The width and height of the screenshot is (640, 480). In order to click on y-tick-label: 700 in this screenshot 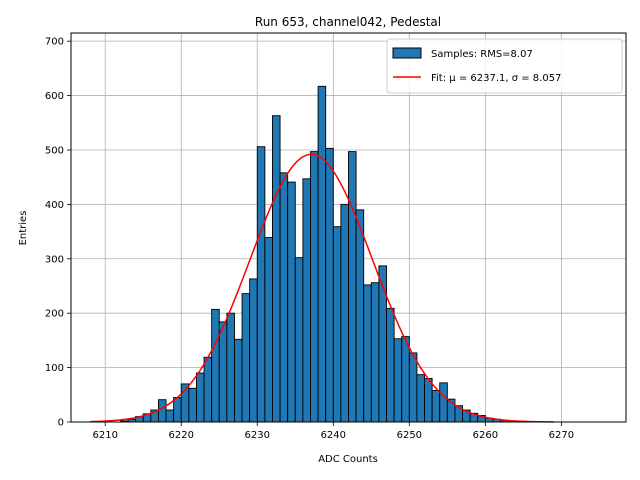, I will do `click(54, 42)`.